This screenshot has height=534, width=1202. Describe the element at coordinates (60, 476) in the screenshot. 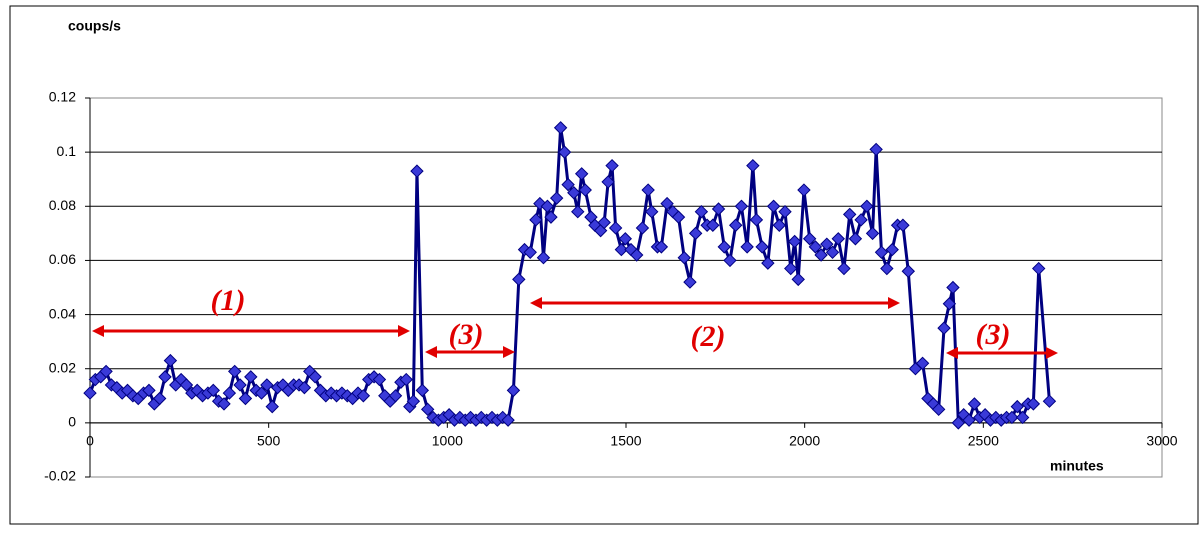

I see `y-tick-label: -0.02` at that location.